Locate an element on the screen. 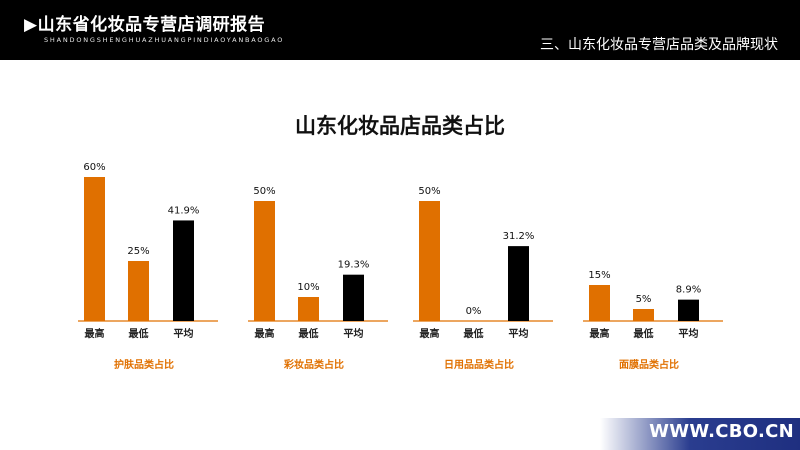 This screenshot has height=450, width=800. report-title: ▶山东省化妆品专营店调研报告 is located at coordinates (145, 25).